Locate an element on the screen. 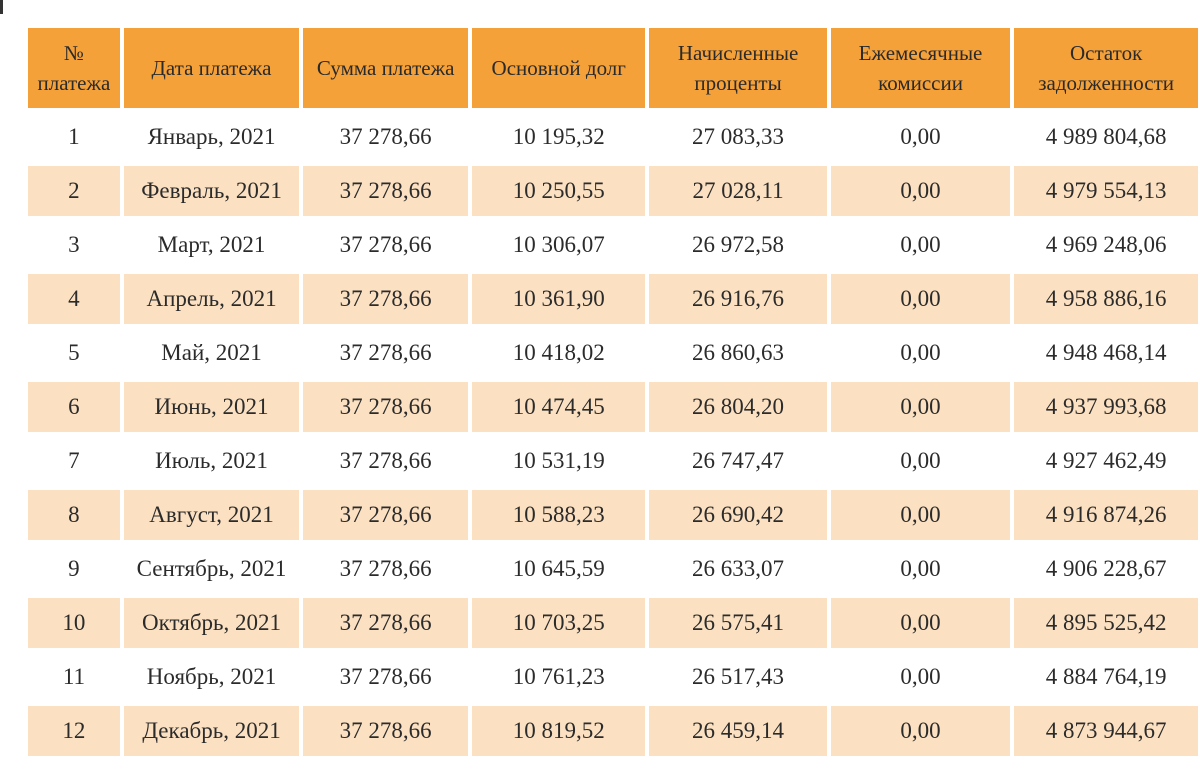  cell-payment-number: 2 is located at coordinates (74, 191).